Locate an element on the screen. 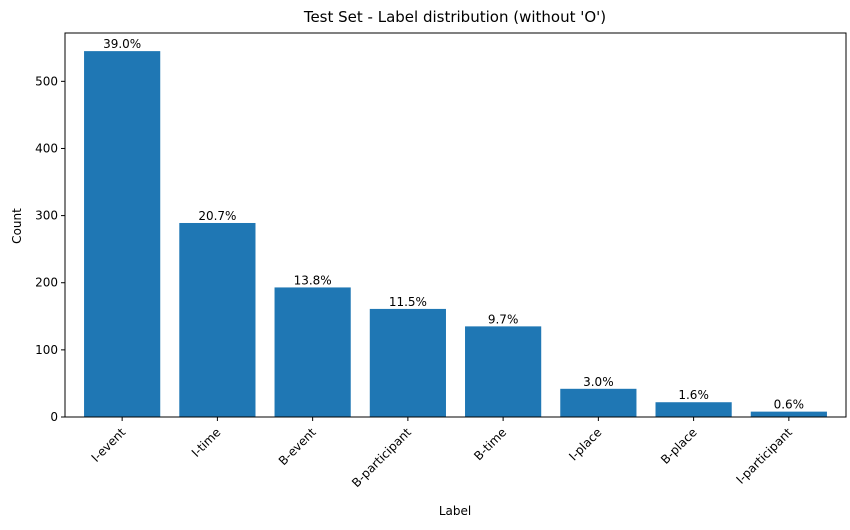 Image resolution: width=850 pixels, height=530 pixels. y-tick-label: 400 is located at coordinates (46, 148).